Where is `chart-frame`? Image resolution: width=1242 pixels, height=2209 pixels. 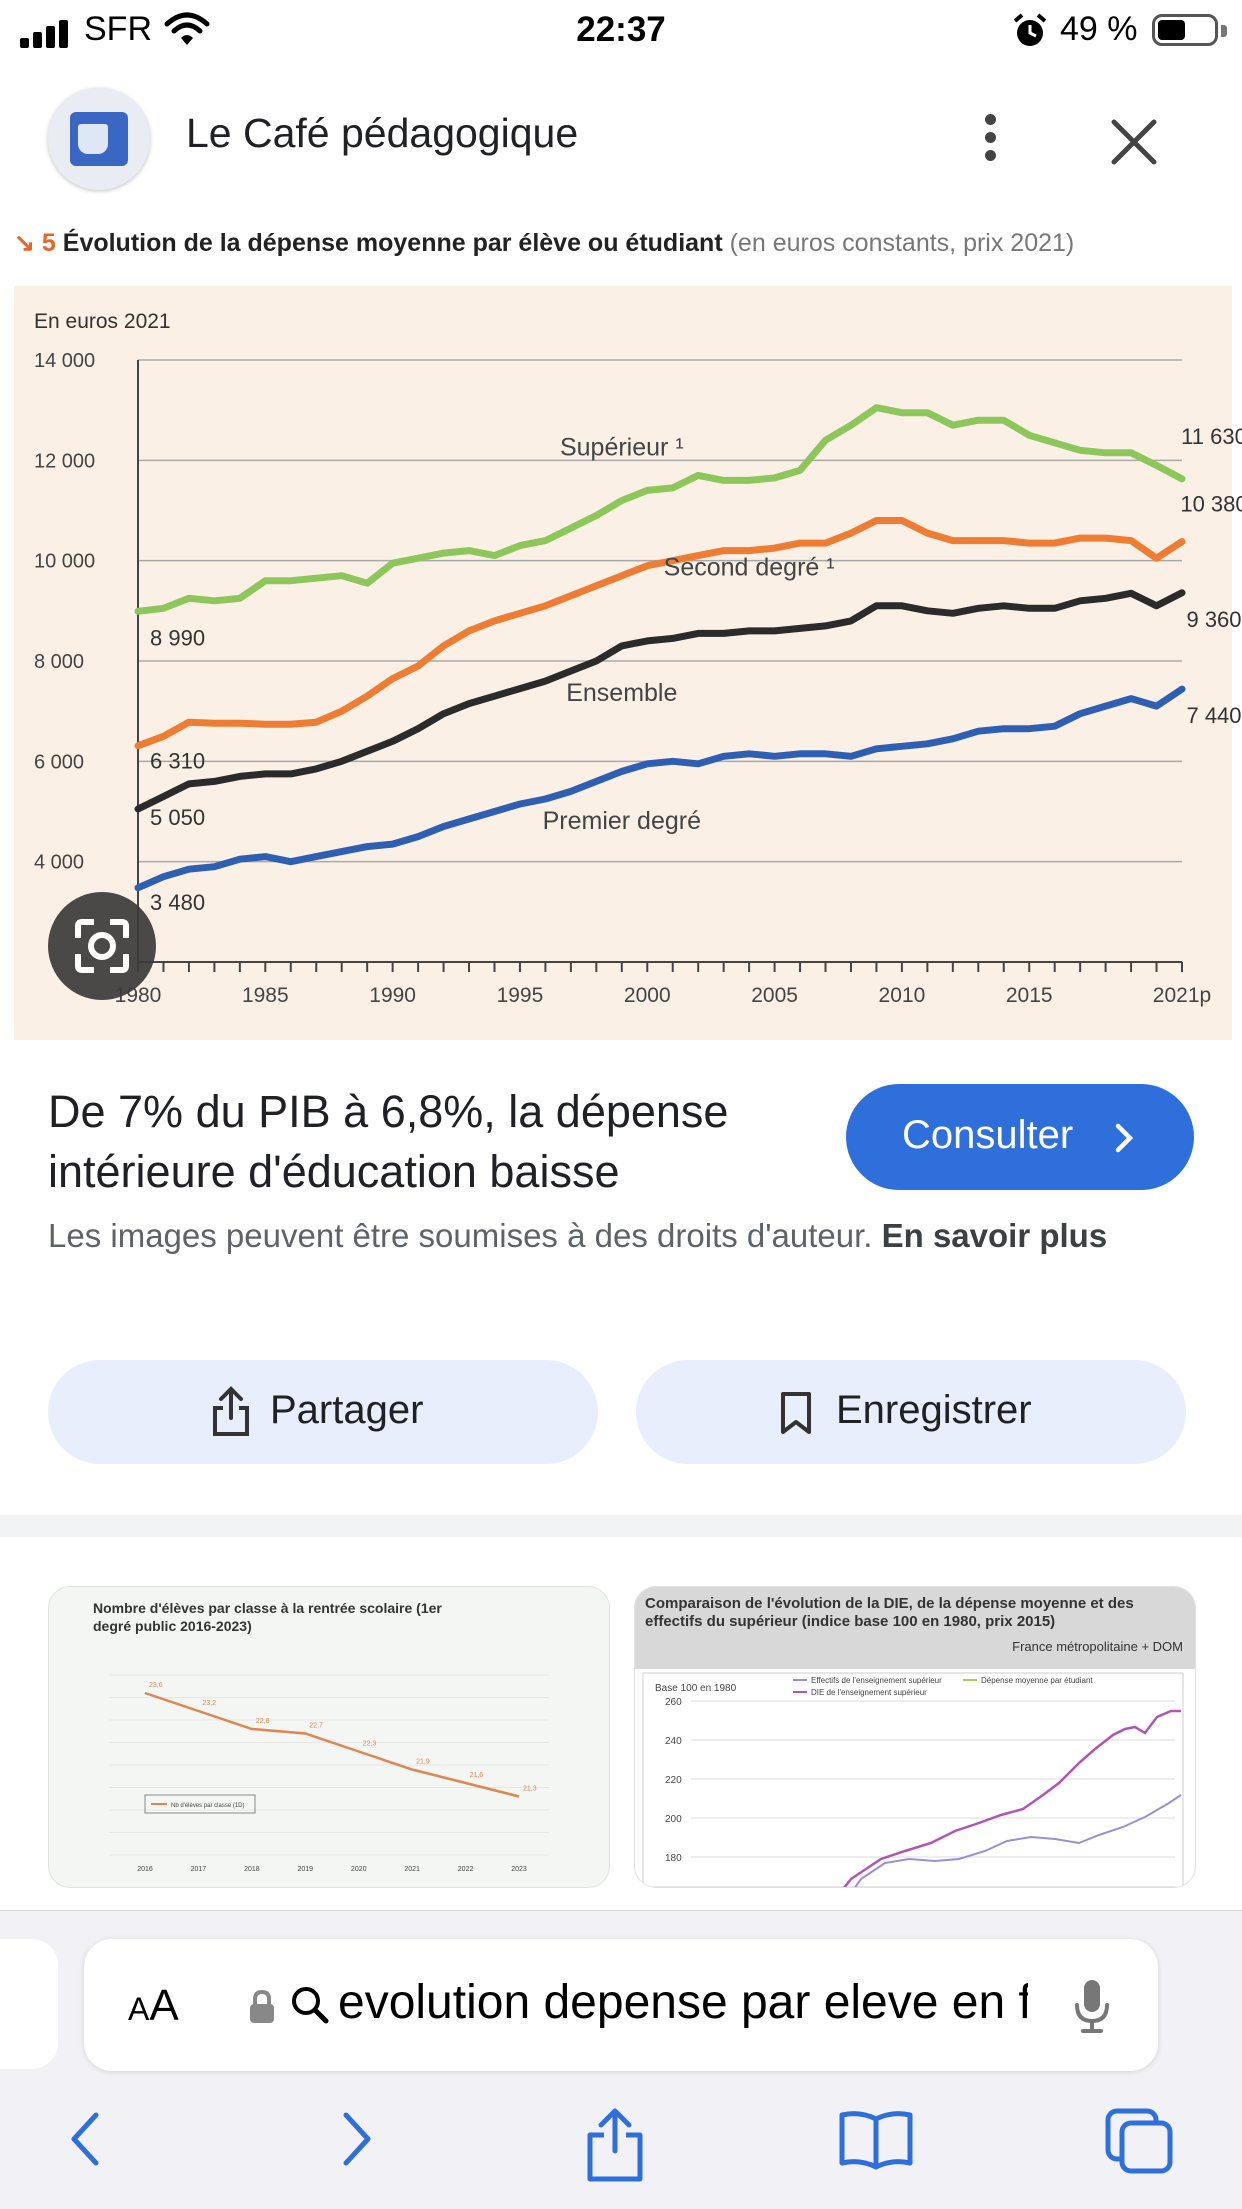 chart-frame is located at coordinates (913, 1779).